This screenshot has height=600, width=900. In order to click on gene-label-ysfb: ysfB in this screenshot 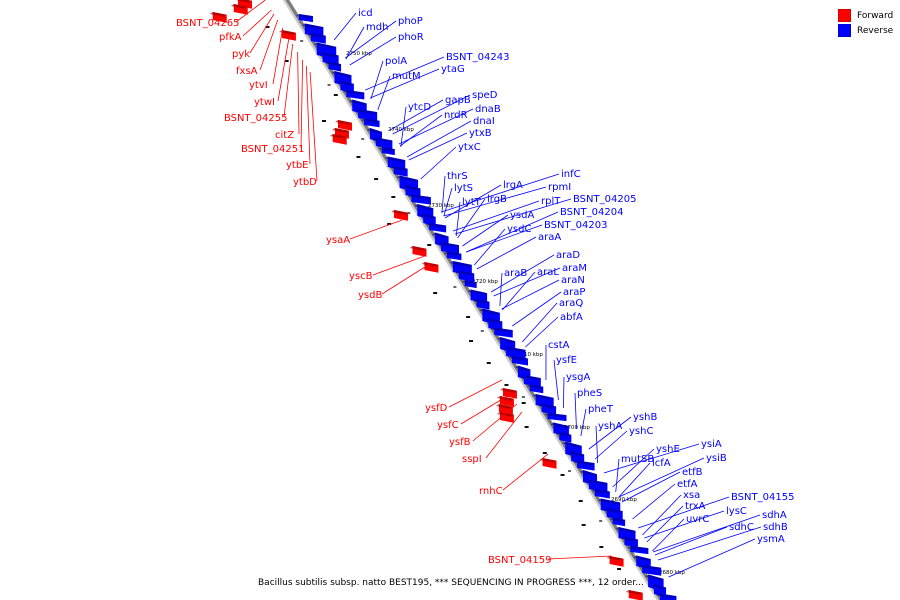, I will do `click(460, 442)`.